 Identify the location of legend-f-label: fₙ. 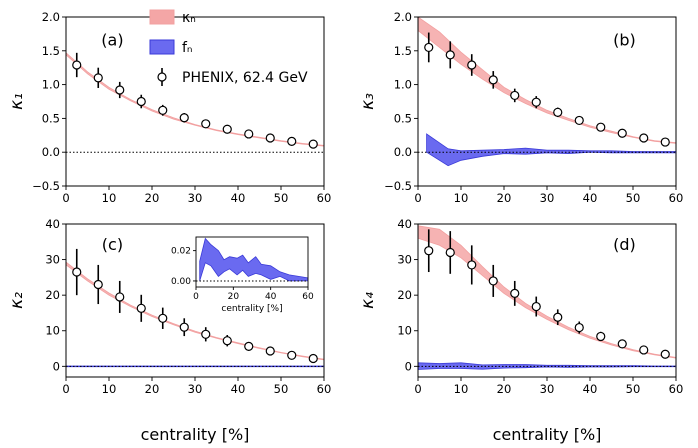
(187, 48).